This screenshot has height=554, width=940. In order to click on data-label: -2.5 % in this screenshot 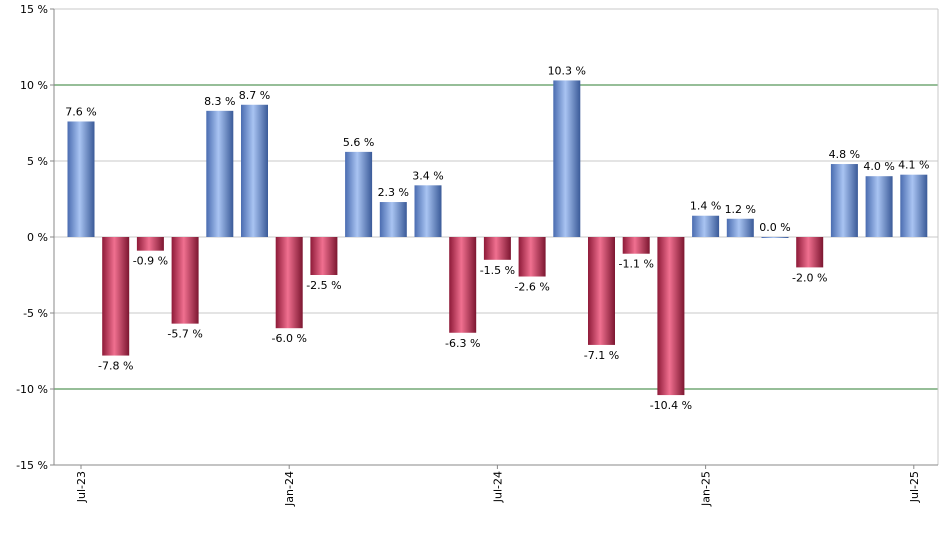, I will do `click(323, 285)`.